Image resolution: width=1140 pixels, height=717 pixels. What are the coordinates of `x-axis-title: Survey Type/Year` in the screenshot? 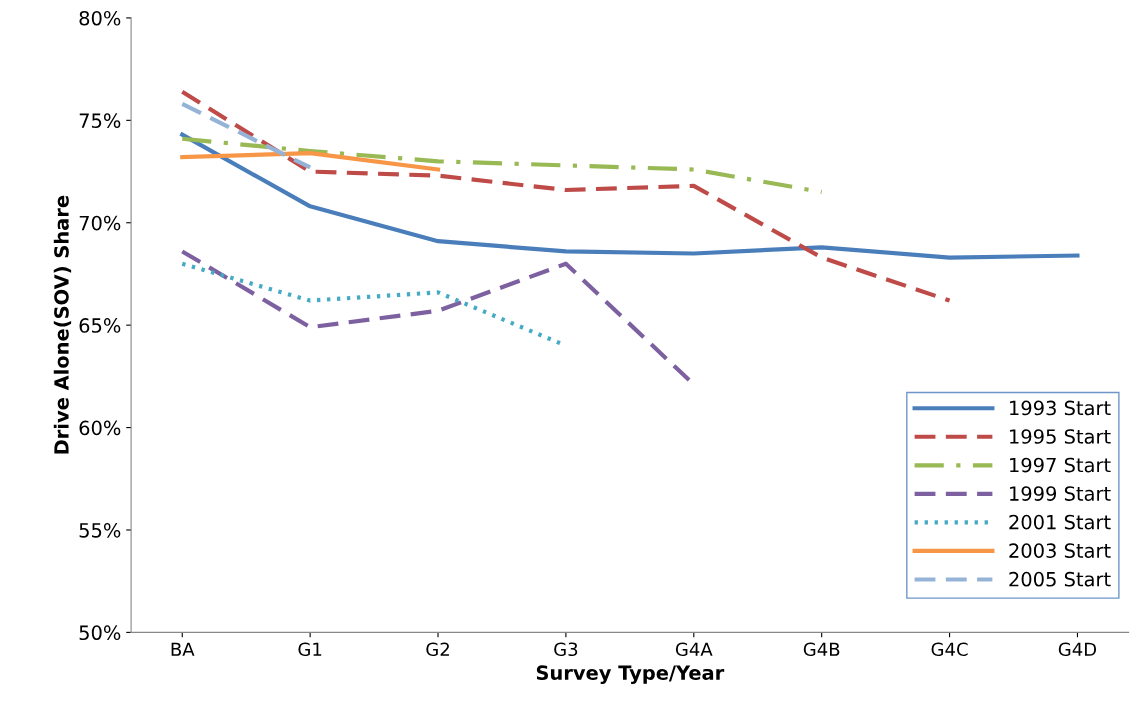 It's located at (630, 674).